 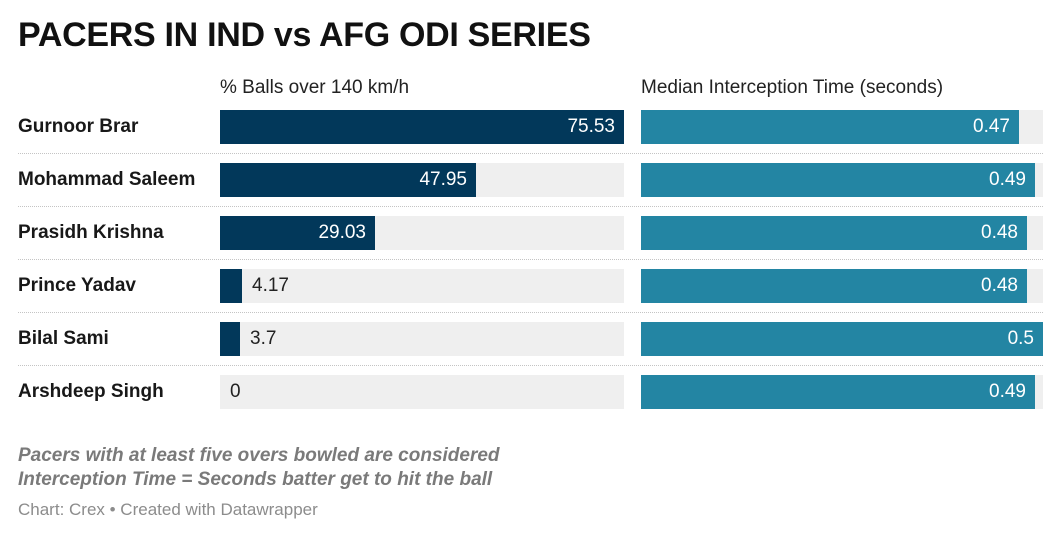 I want to click on speed-bar-track: 29.03, so click(x=422, y=233).